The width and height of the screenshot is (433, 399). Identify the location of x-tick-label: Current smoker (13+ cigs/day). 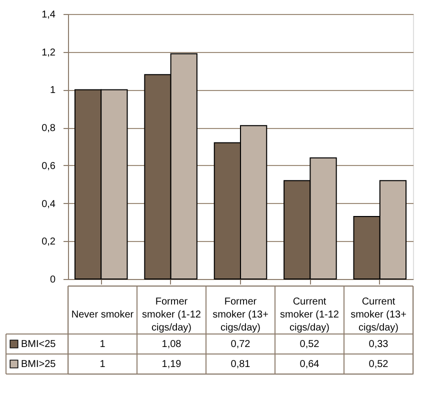
(378, 315).